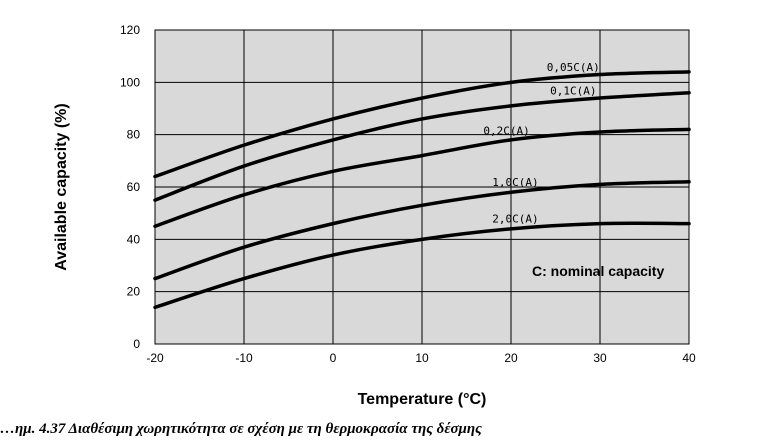 This screenshot has height=442, width=768. What do you see at coordinates (155, 358) in the screenshot?
I see `x-tick-label: -20` at bounding box center [155, 358].